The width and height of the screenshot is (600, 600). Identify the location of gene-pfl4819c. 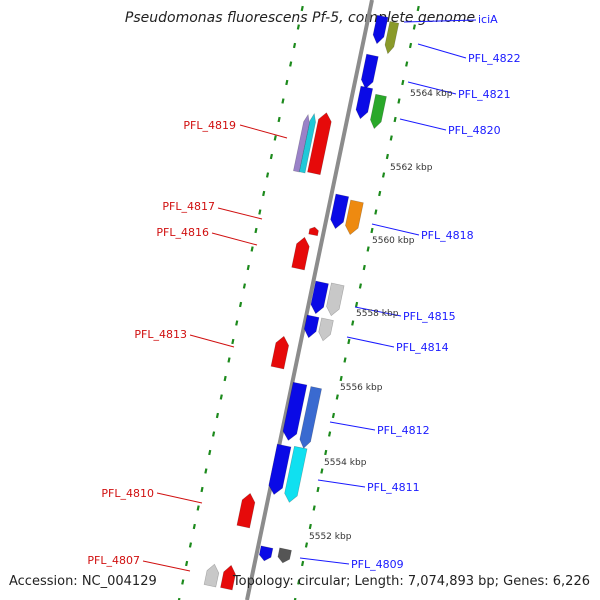
(301, 143).